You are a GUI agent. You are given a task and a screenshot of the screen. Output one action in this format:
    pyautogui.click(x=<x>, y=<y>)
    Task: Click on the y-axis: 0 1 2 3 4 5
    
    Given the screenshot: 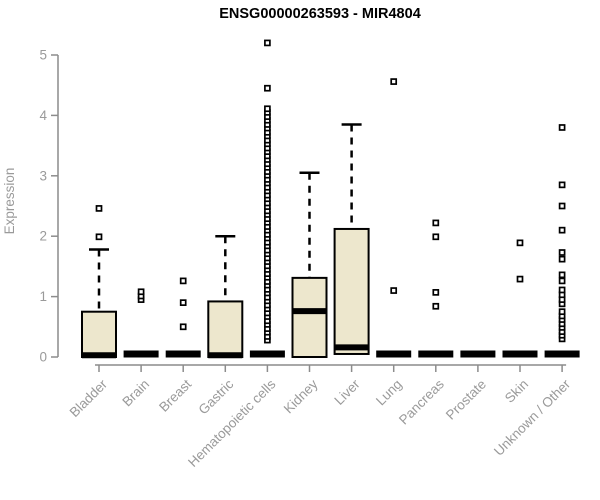 What is the action you would take?
    pyautogui.click(x=49, y=206)
    